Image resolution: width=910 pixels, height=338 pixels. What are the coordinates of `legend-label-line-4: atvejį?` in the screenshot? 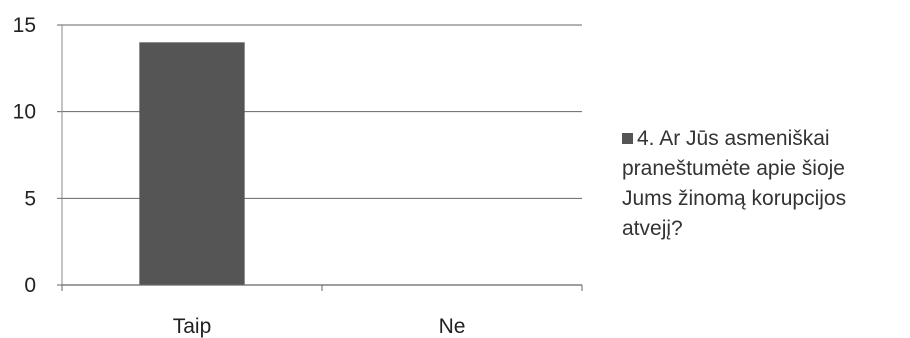 It's located at (652, 228).